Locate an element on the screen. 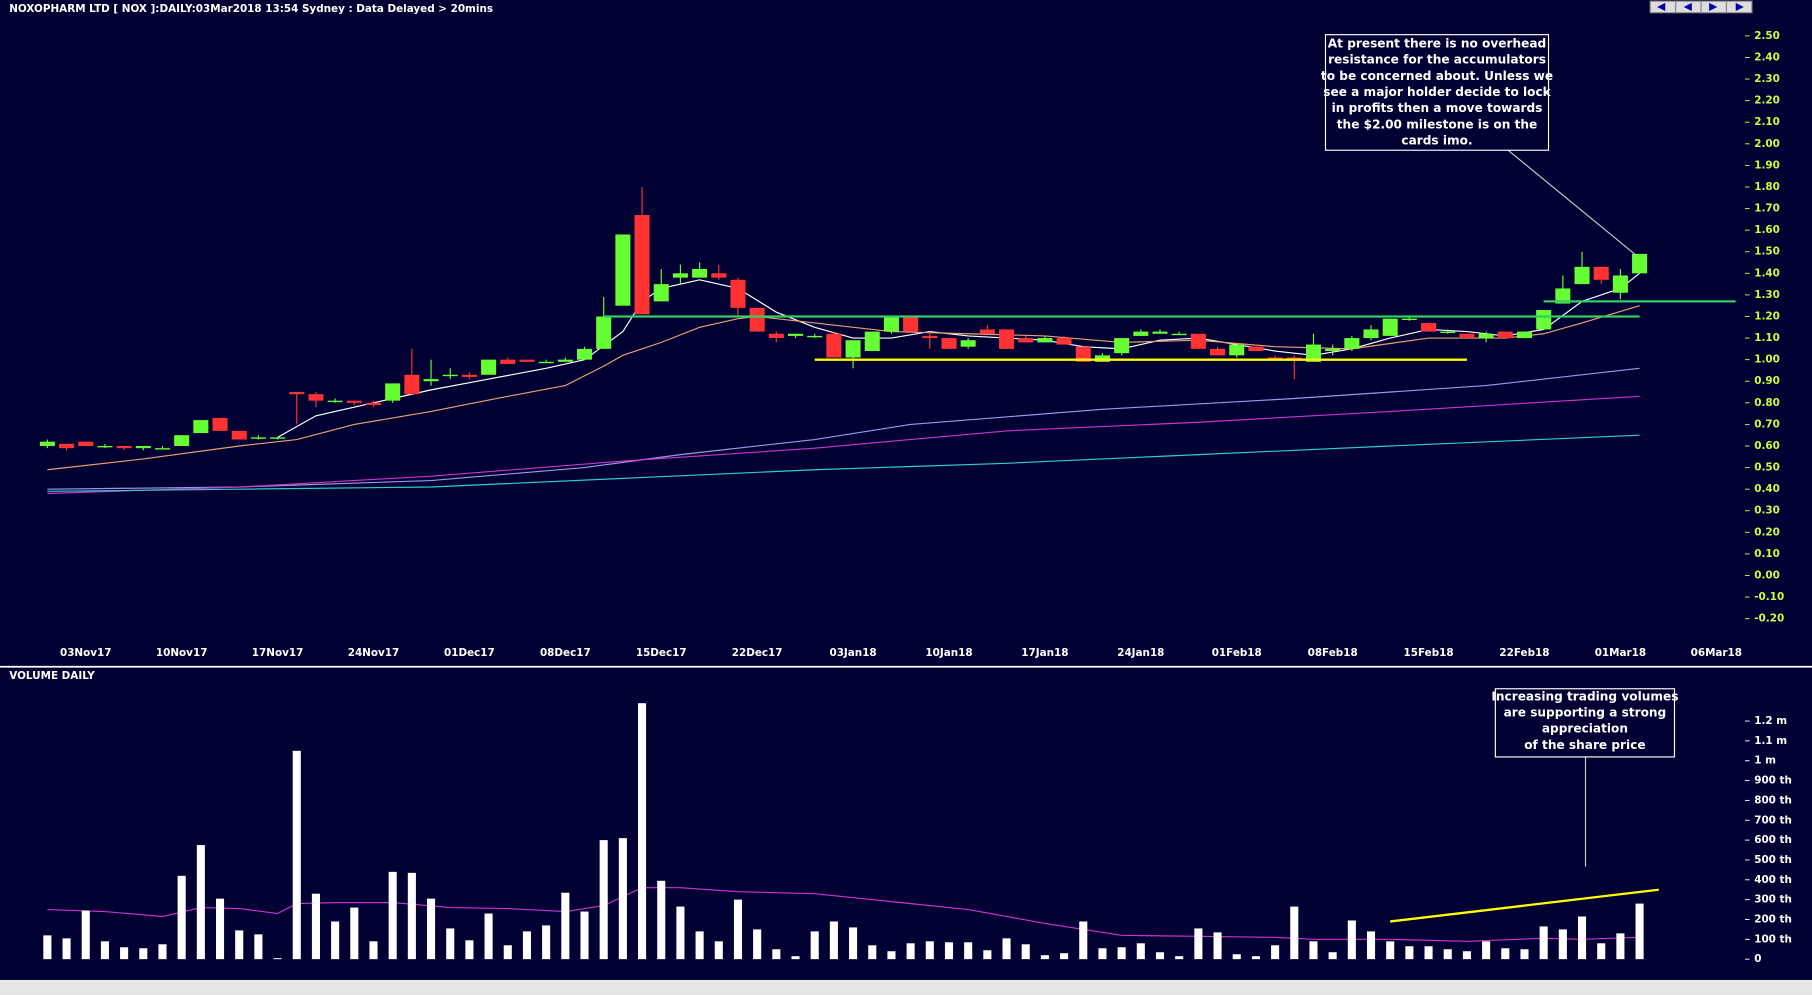 This screenshot has height=995, width=1812. annotation-text: of the share price is located at coordinates (1584, 745).